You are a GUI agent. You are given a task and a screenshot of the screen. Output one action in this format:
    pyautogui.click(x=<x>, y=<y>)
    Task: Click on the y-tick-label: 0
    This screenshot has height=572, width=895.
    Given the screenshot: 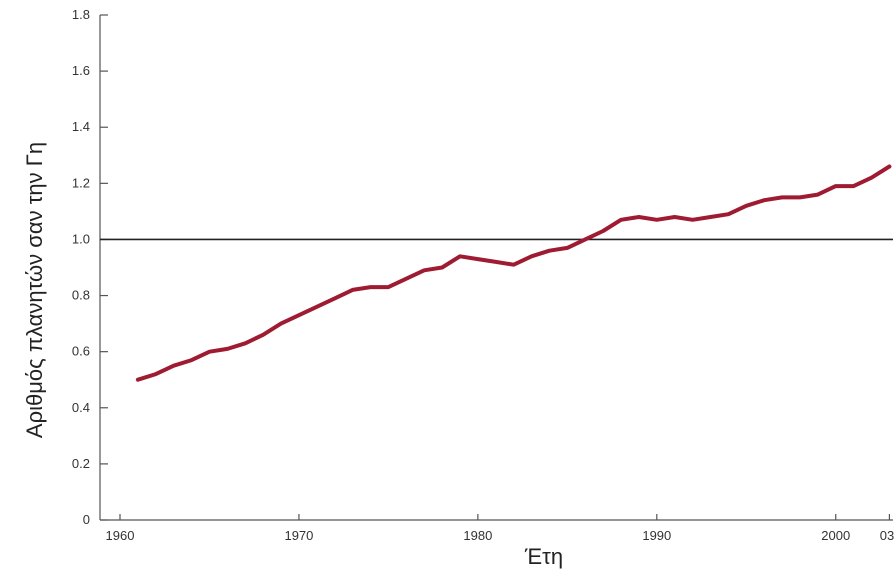 What is the action you would take?
    pyautogui.click(x=86, y=519)
    